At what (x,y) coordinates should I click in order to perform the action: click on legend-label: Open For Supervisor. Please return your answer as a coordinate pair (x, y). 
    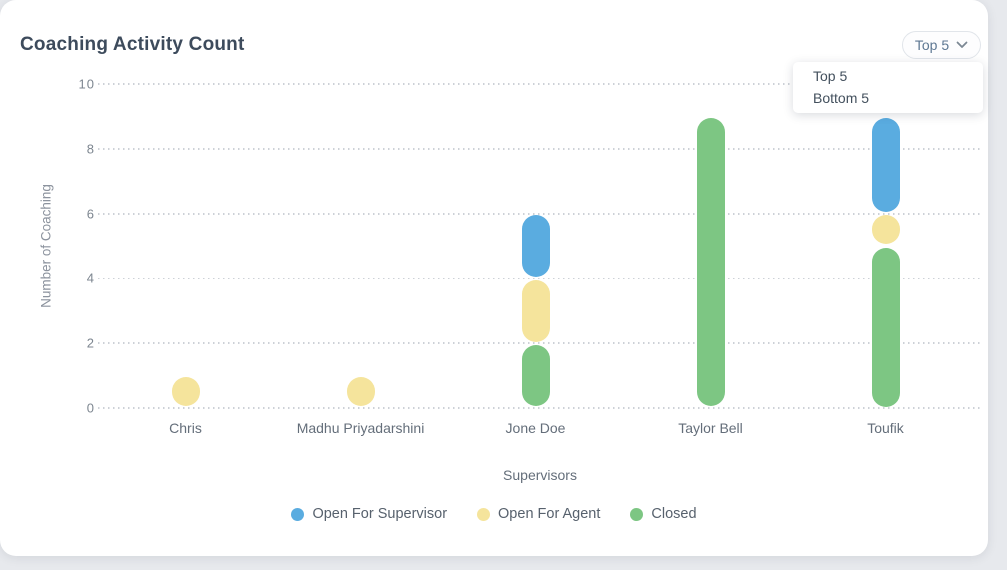
    Looking at the image, I should click on (380, 514).